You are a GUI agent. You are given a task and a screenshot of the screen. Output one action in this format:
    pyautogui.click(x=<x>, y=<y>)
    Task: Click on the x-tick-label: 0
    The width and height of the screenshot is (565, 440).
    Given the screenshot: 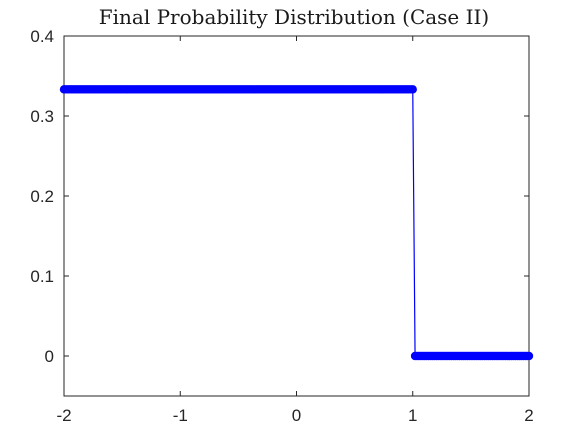 What is the action you would take?
    pyautogui.click(x=296, y=415)
    